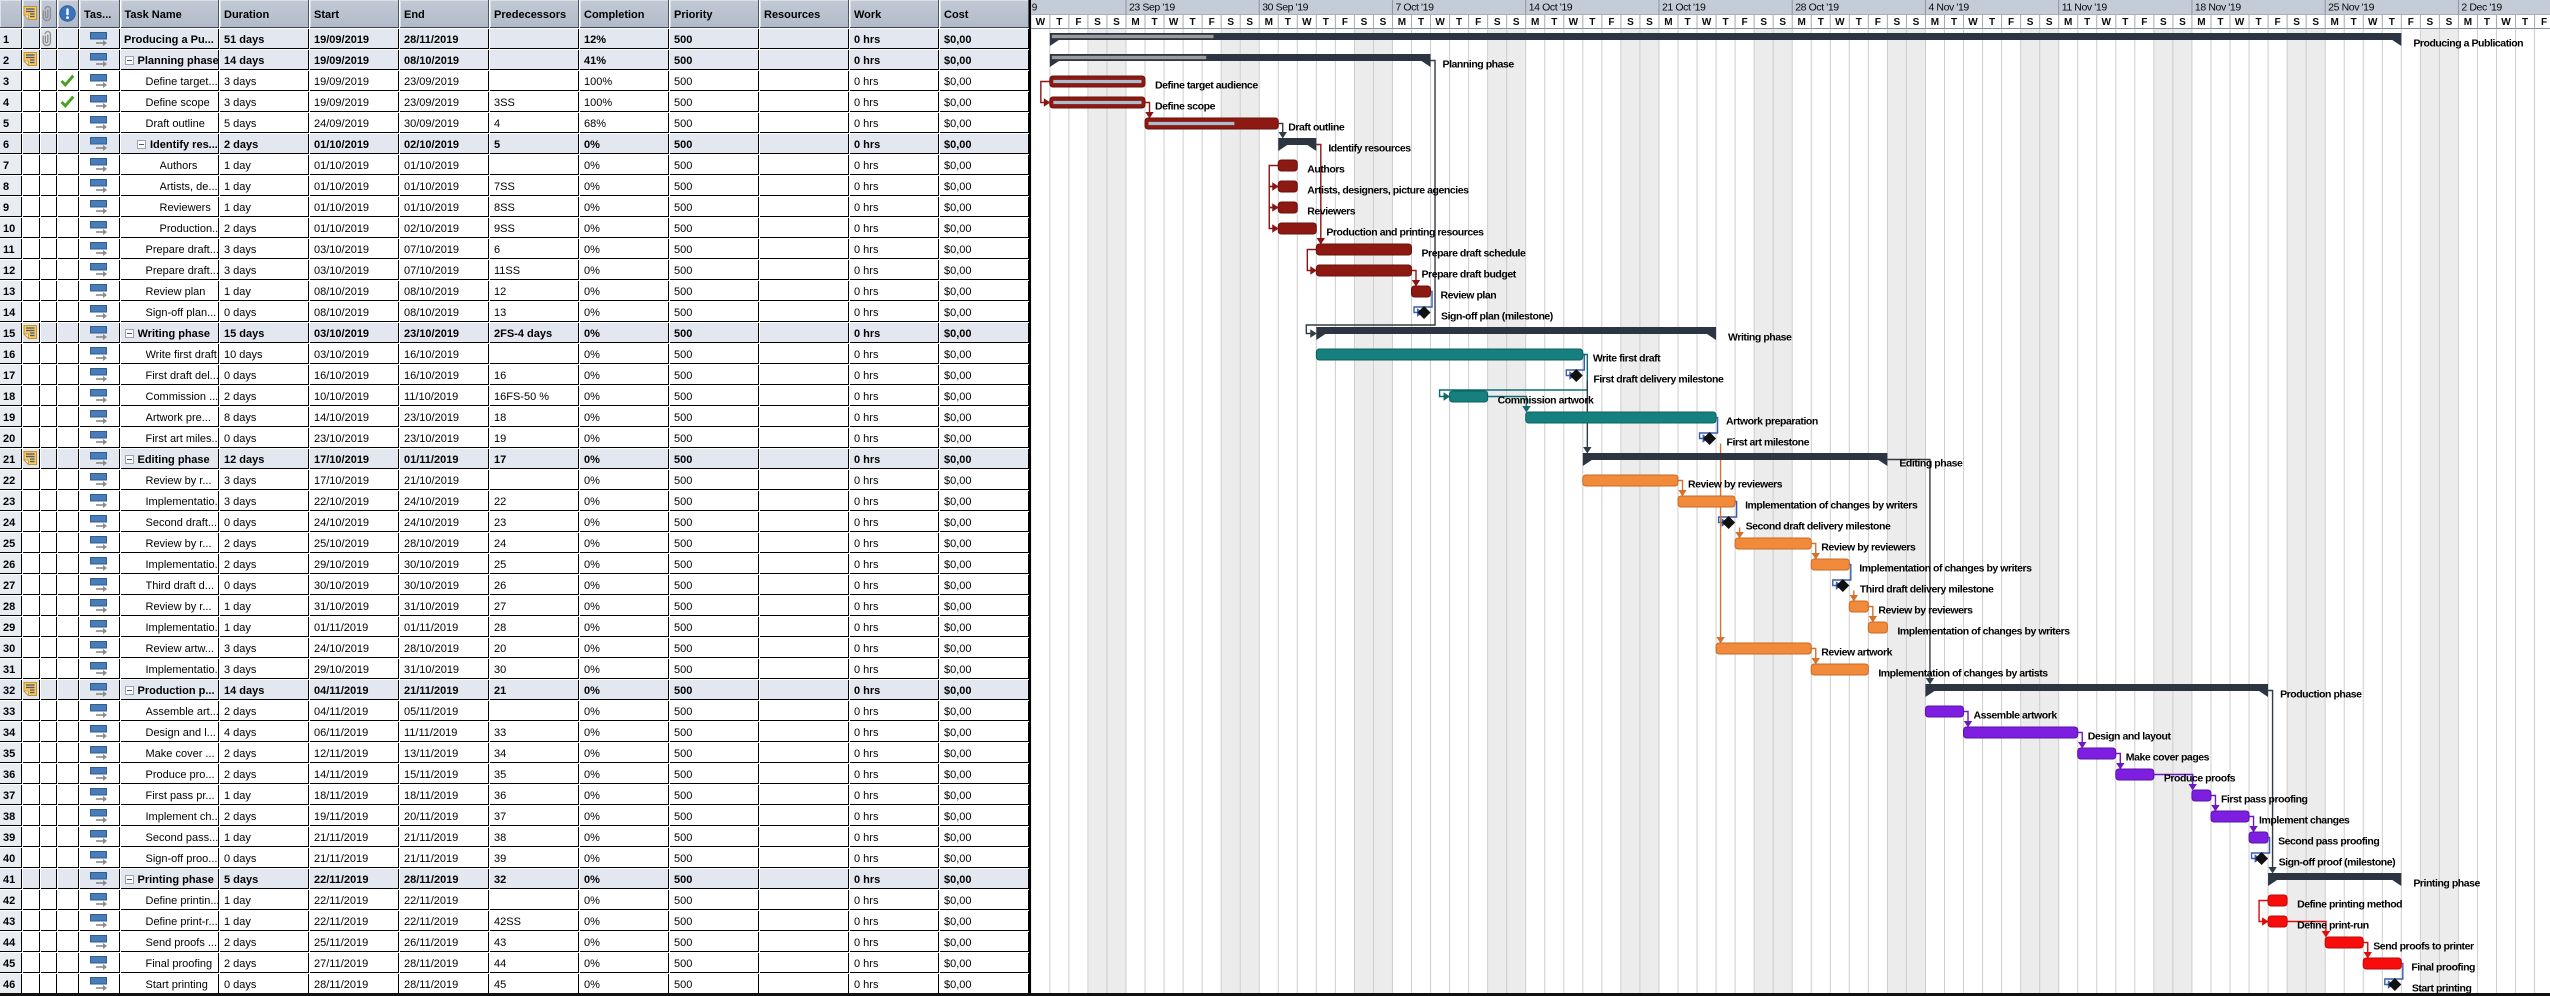  Describe the element at coordinates (1546, 401) in the screenshot. I see `svg-text: Commission artwork` at that location.